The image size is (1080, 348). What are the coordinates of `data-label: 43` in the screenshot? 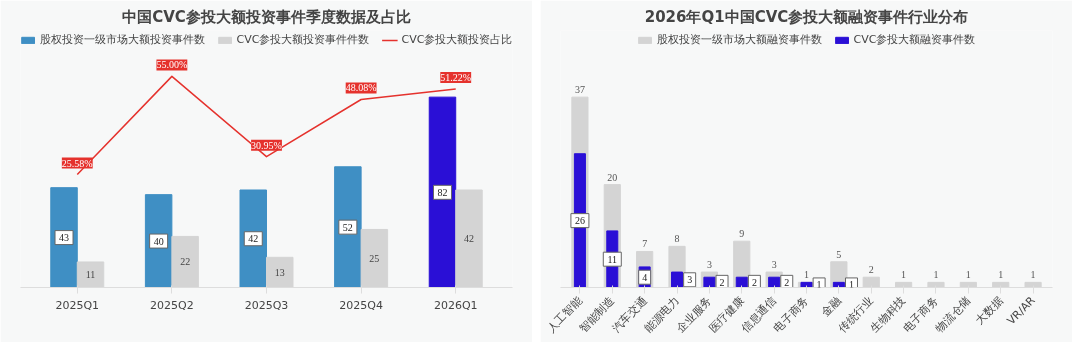 It's located at (64, 238).